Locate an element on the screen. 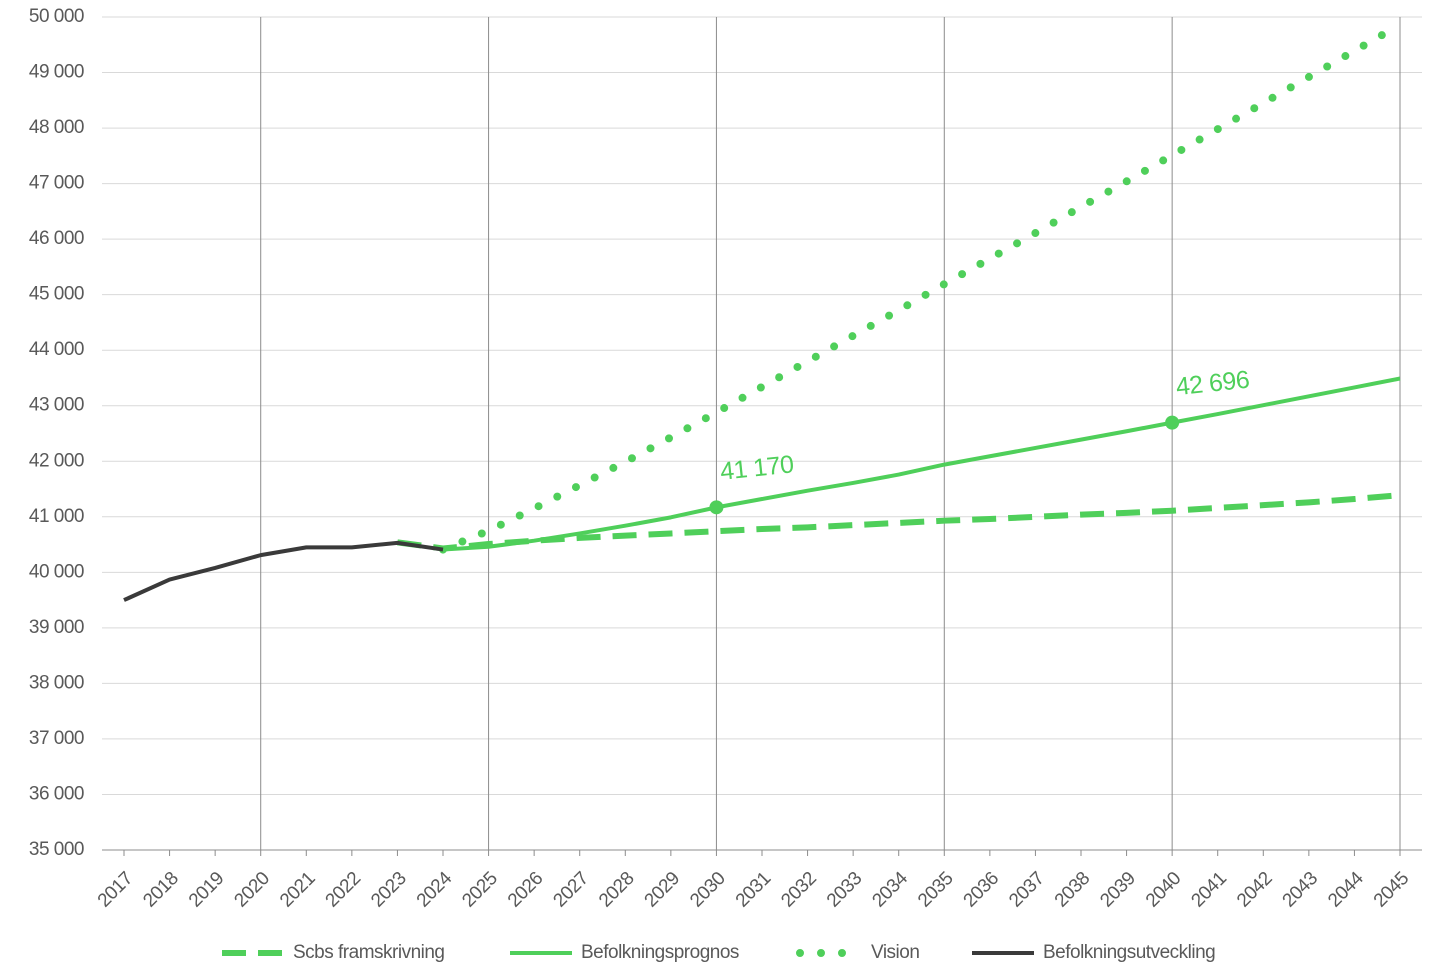 Image resolution: width=1434 pixels, height=967 pixels. y-tick-label: 44 000 is located at coordinates (56, 349).